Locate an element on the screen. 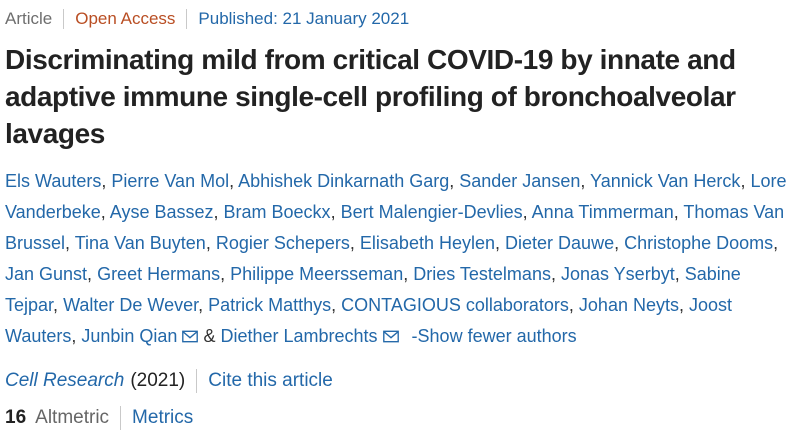  author-link: Walter De Wever is located at coordinates (131, 305).